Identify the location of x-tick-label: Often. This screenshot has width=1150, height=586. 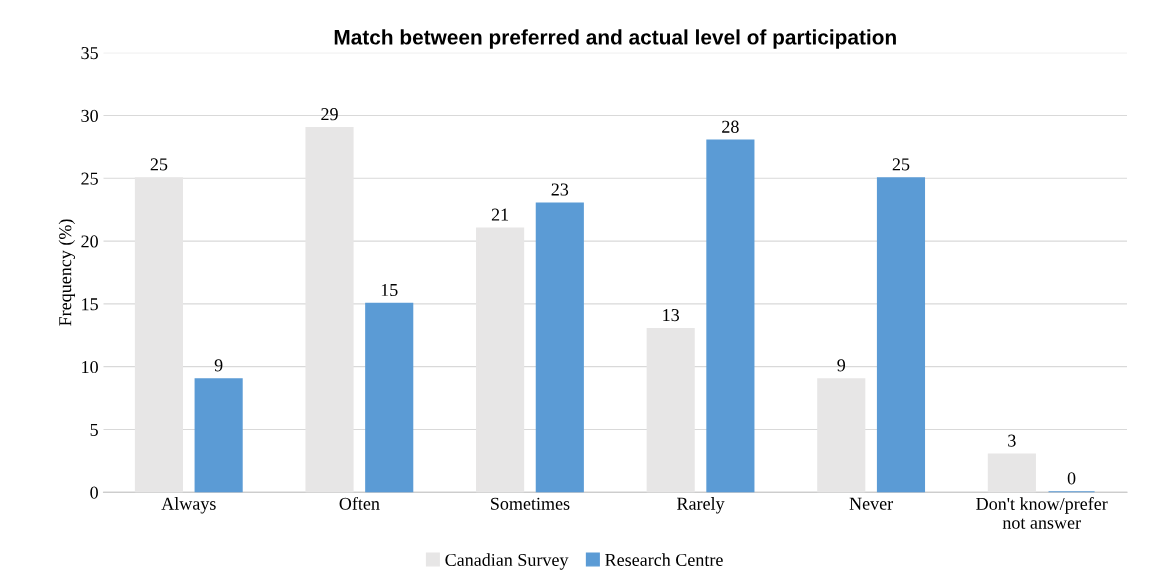
(359, 503).